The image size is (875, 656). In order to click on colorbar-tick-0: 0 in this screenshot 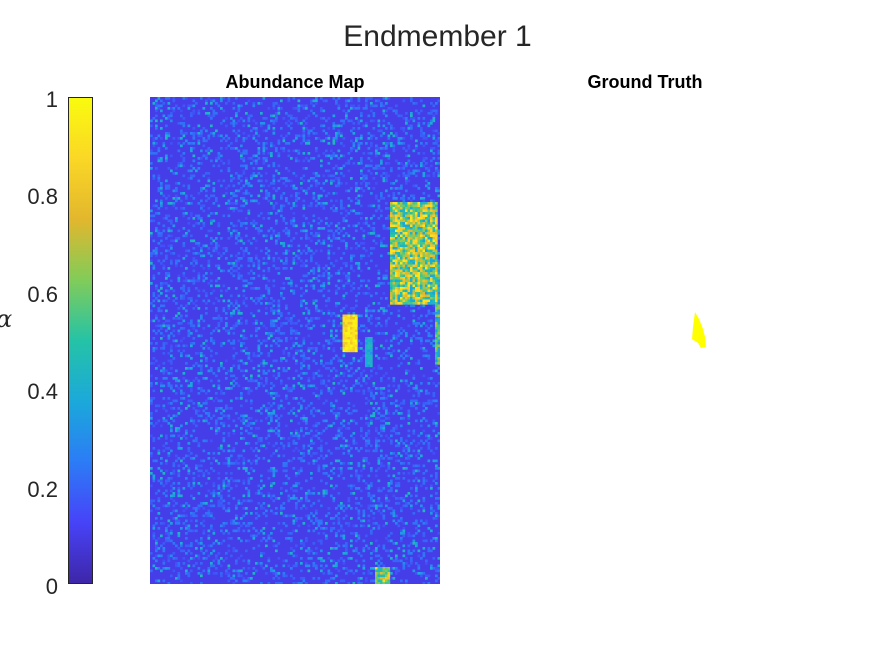, I will do `click(51, 586)`.